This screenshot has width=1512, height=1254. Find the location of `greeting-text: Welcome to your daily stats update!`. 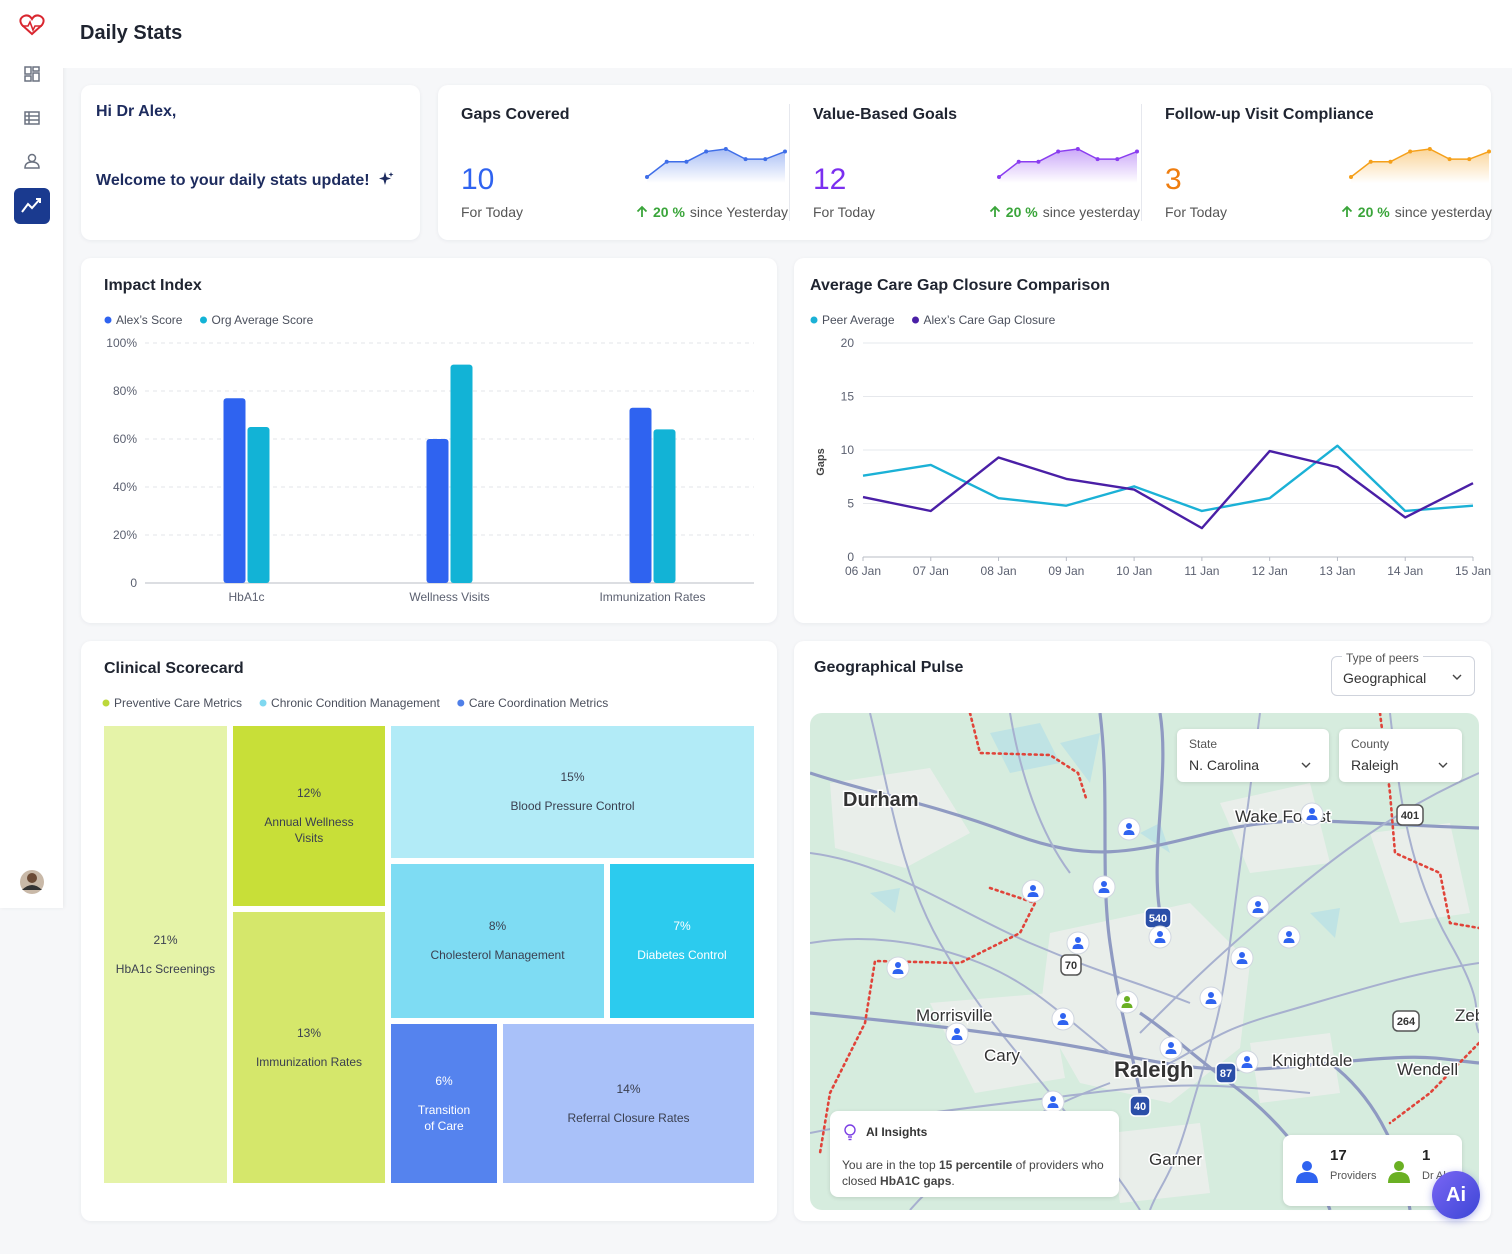

greeting-text: Welcome to your daily stats update! is located at coordinates (233, 180).